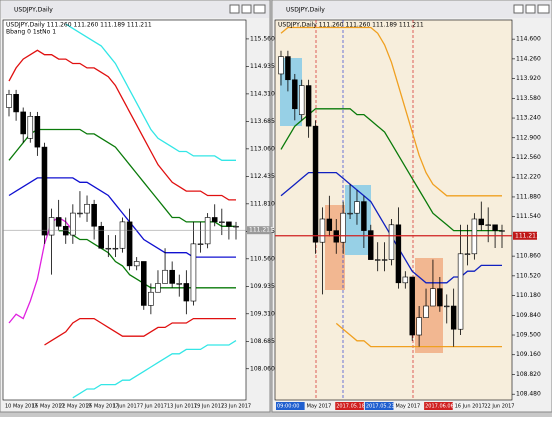  Describe the element at coordinates (236, 407) in the screenshot. I see `x-tick-label: 23 Jun 2017` at that location.